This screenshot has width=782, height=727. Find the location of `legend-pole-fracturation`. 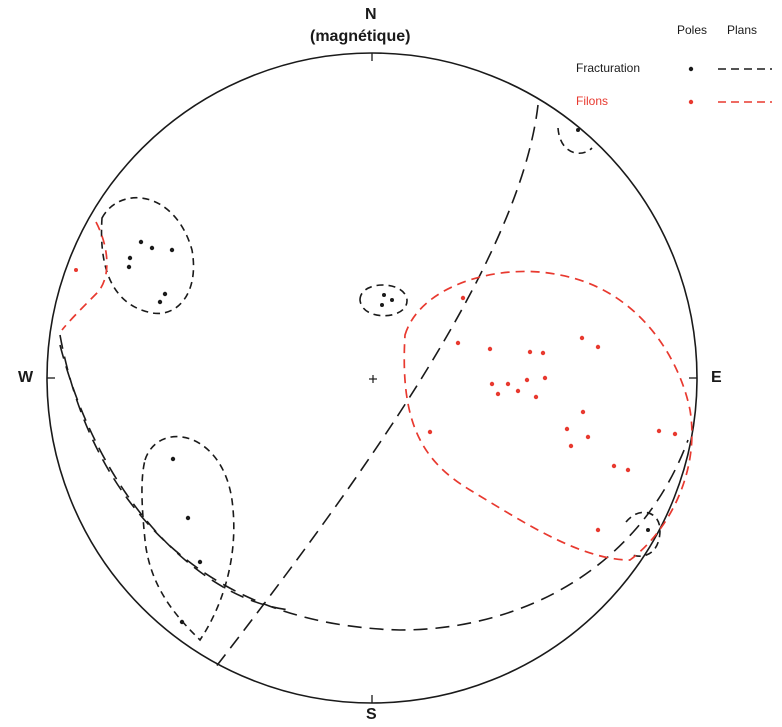

legend-pole-fracturation is located at coordinates (691, 69).